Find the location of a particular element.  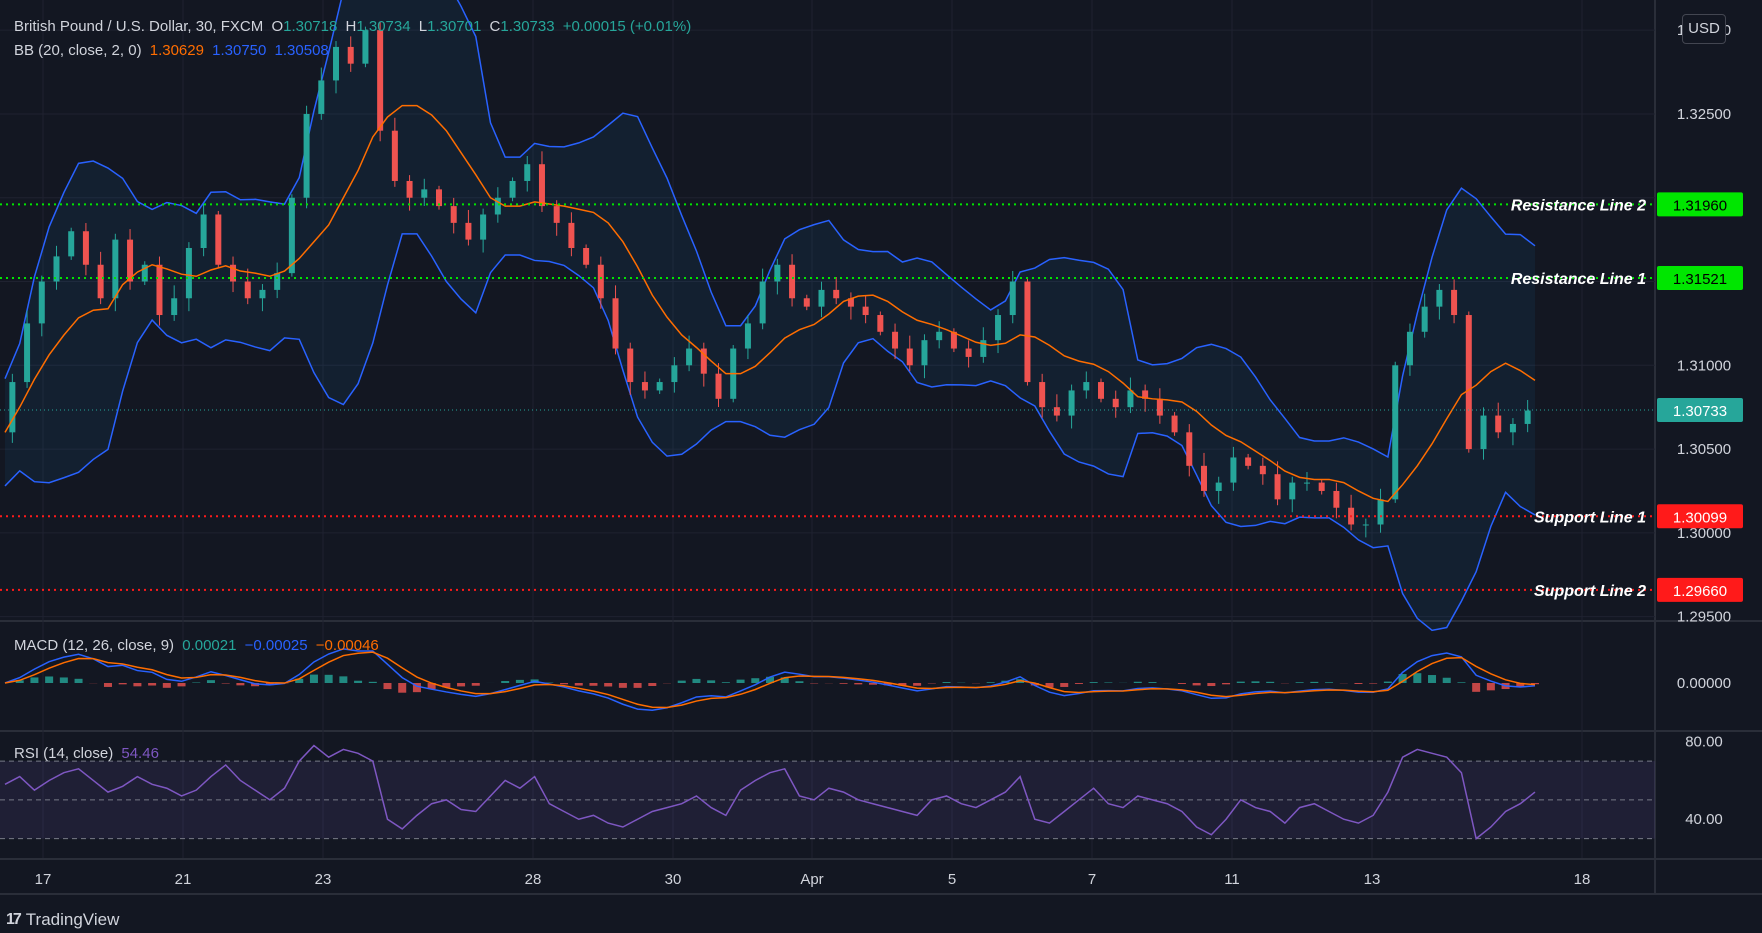

x-tick-label: 13 is located at coordinates (1372, 879).